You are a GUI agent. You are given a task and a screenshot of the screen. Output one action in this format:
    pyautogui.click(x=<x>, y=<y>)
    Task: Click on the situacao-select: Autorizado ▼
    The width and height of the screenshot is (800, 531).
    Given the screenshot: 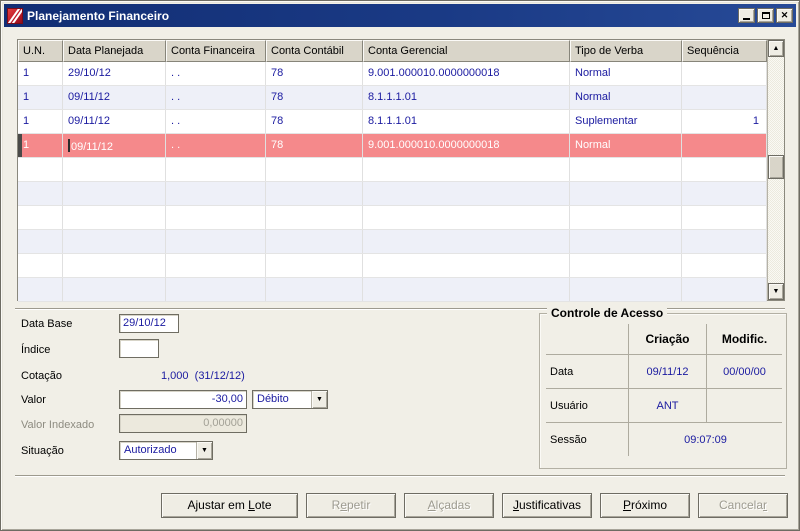 What is the action you would take?
    pyautogui.click(x=166, y=450)
    